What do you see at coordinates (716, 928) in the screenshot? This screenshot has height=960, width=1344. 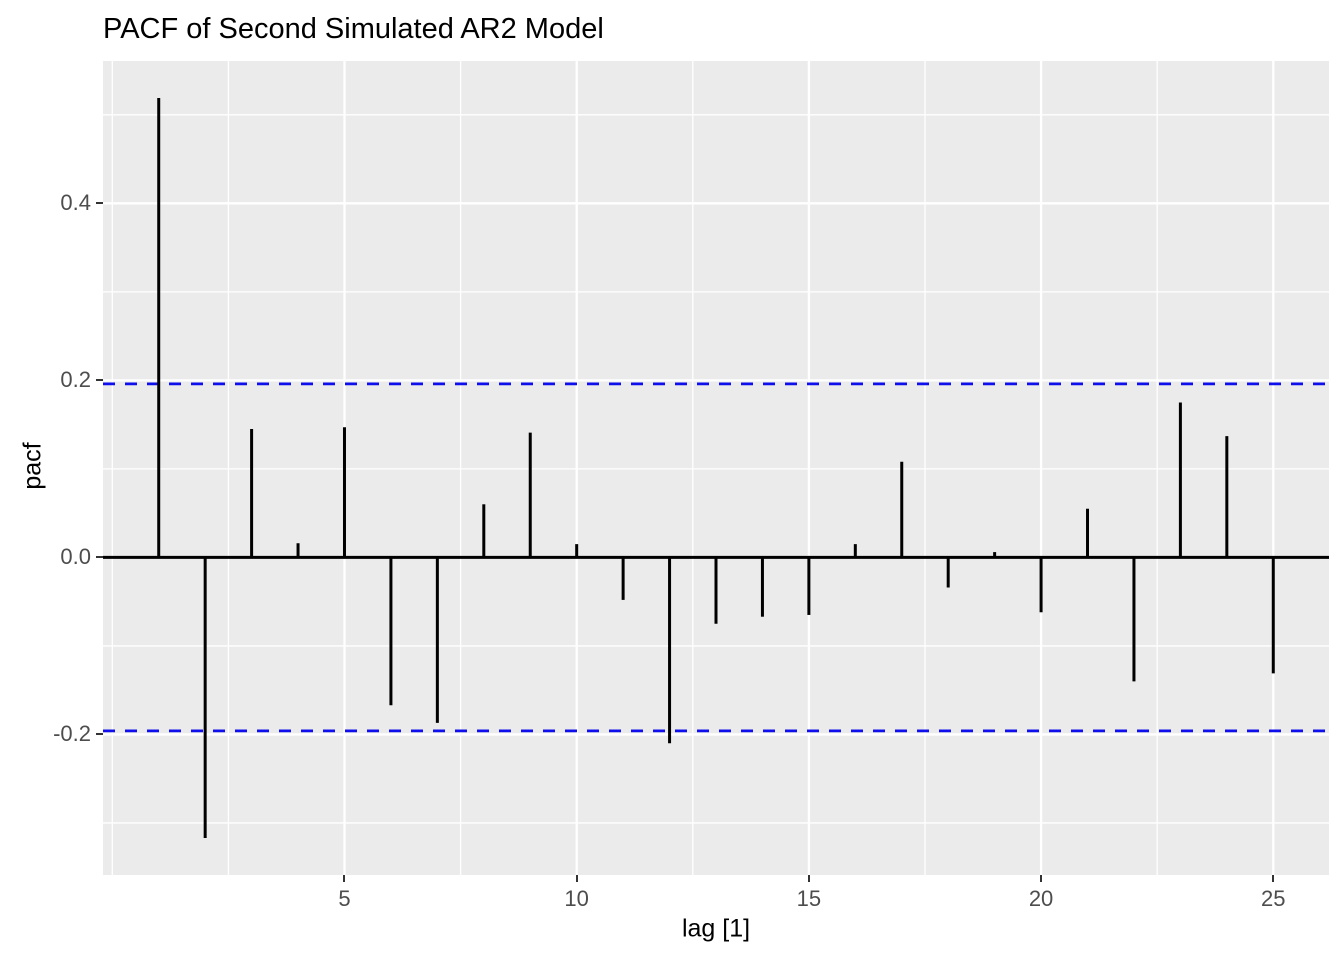 I see `x-axis-title: lag [1]` at bounding box center [716, 928].